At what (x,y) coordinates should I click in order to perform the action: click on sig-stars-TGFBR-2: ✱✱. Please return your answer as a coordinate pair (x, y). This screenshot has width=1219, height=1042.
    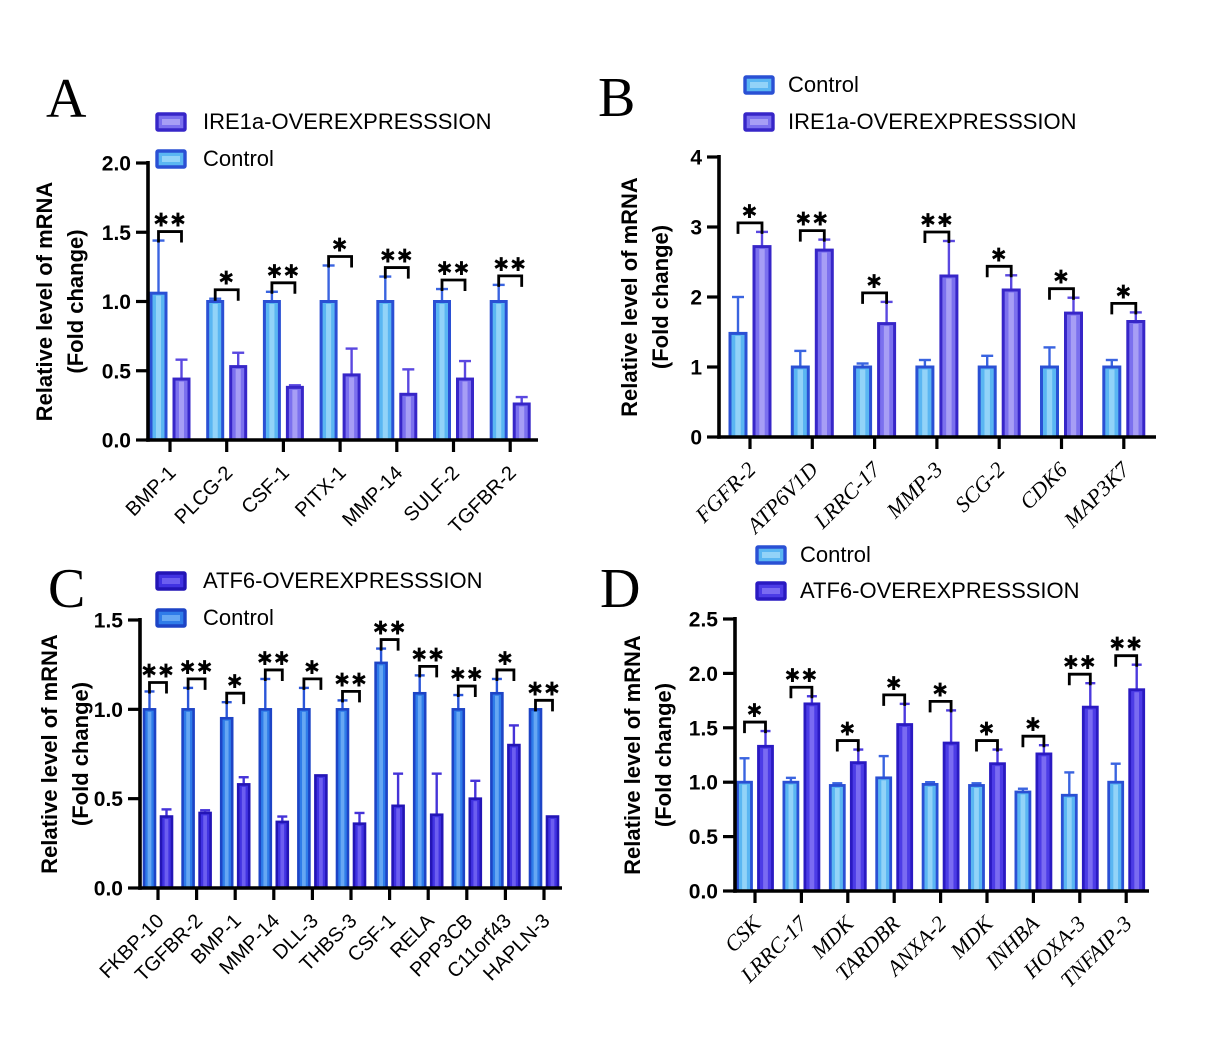
    Looking at the image, I should click on (197, 668).